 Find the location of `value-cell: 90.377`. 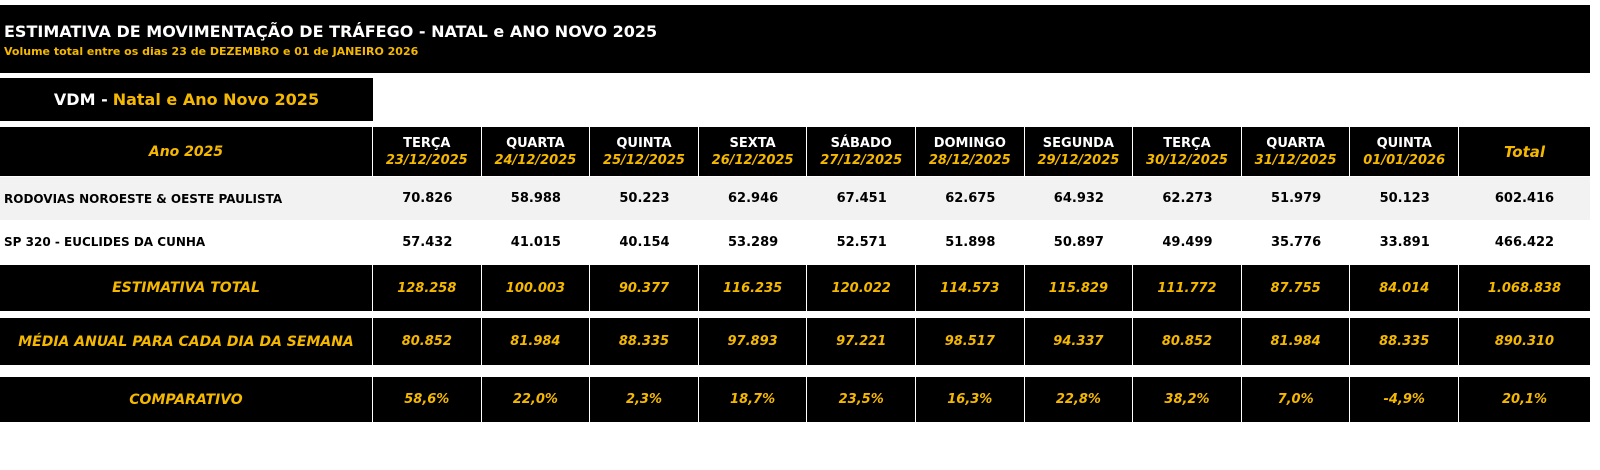

value-cell: 90.377 is located at coordinates (644, 288).